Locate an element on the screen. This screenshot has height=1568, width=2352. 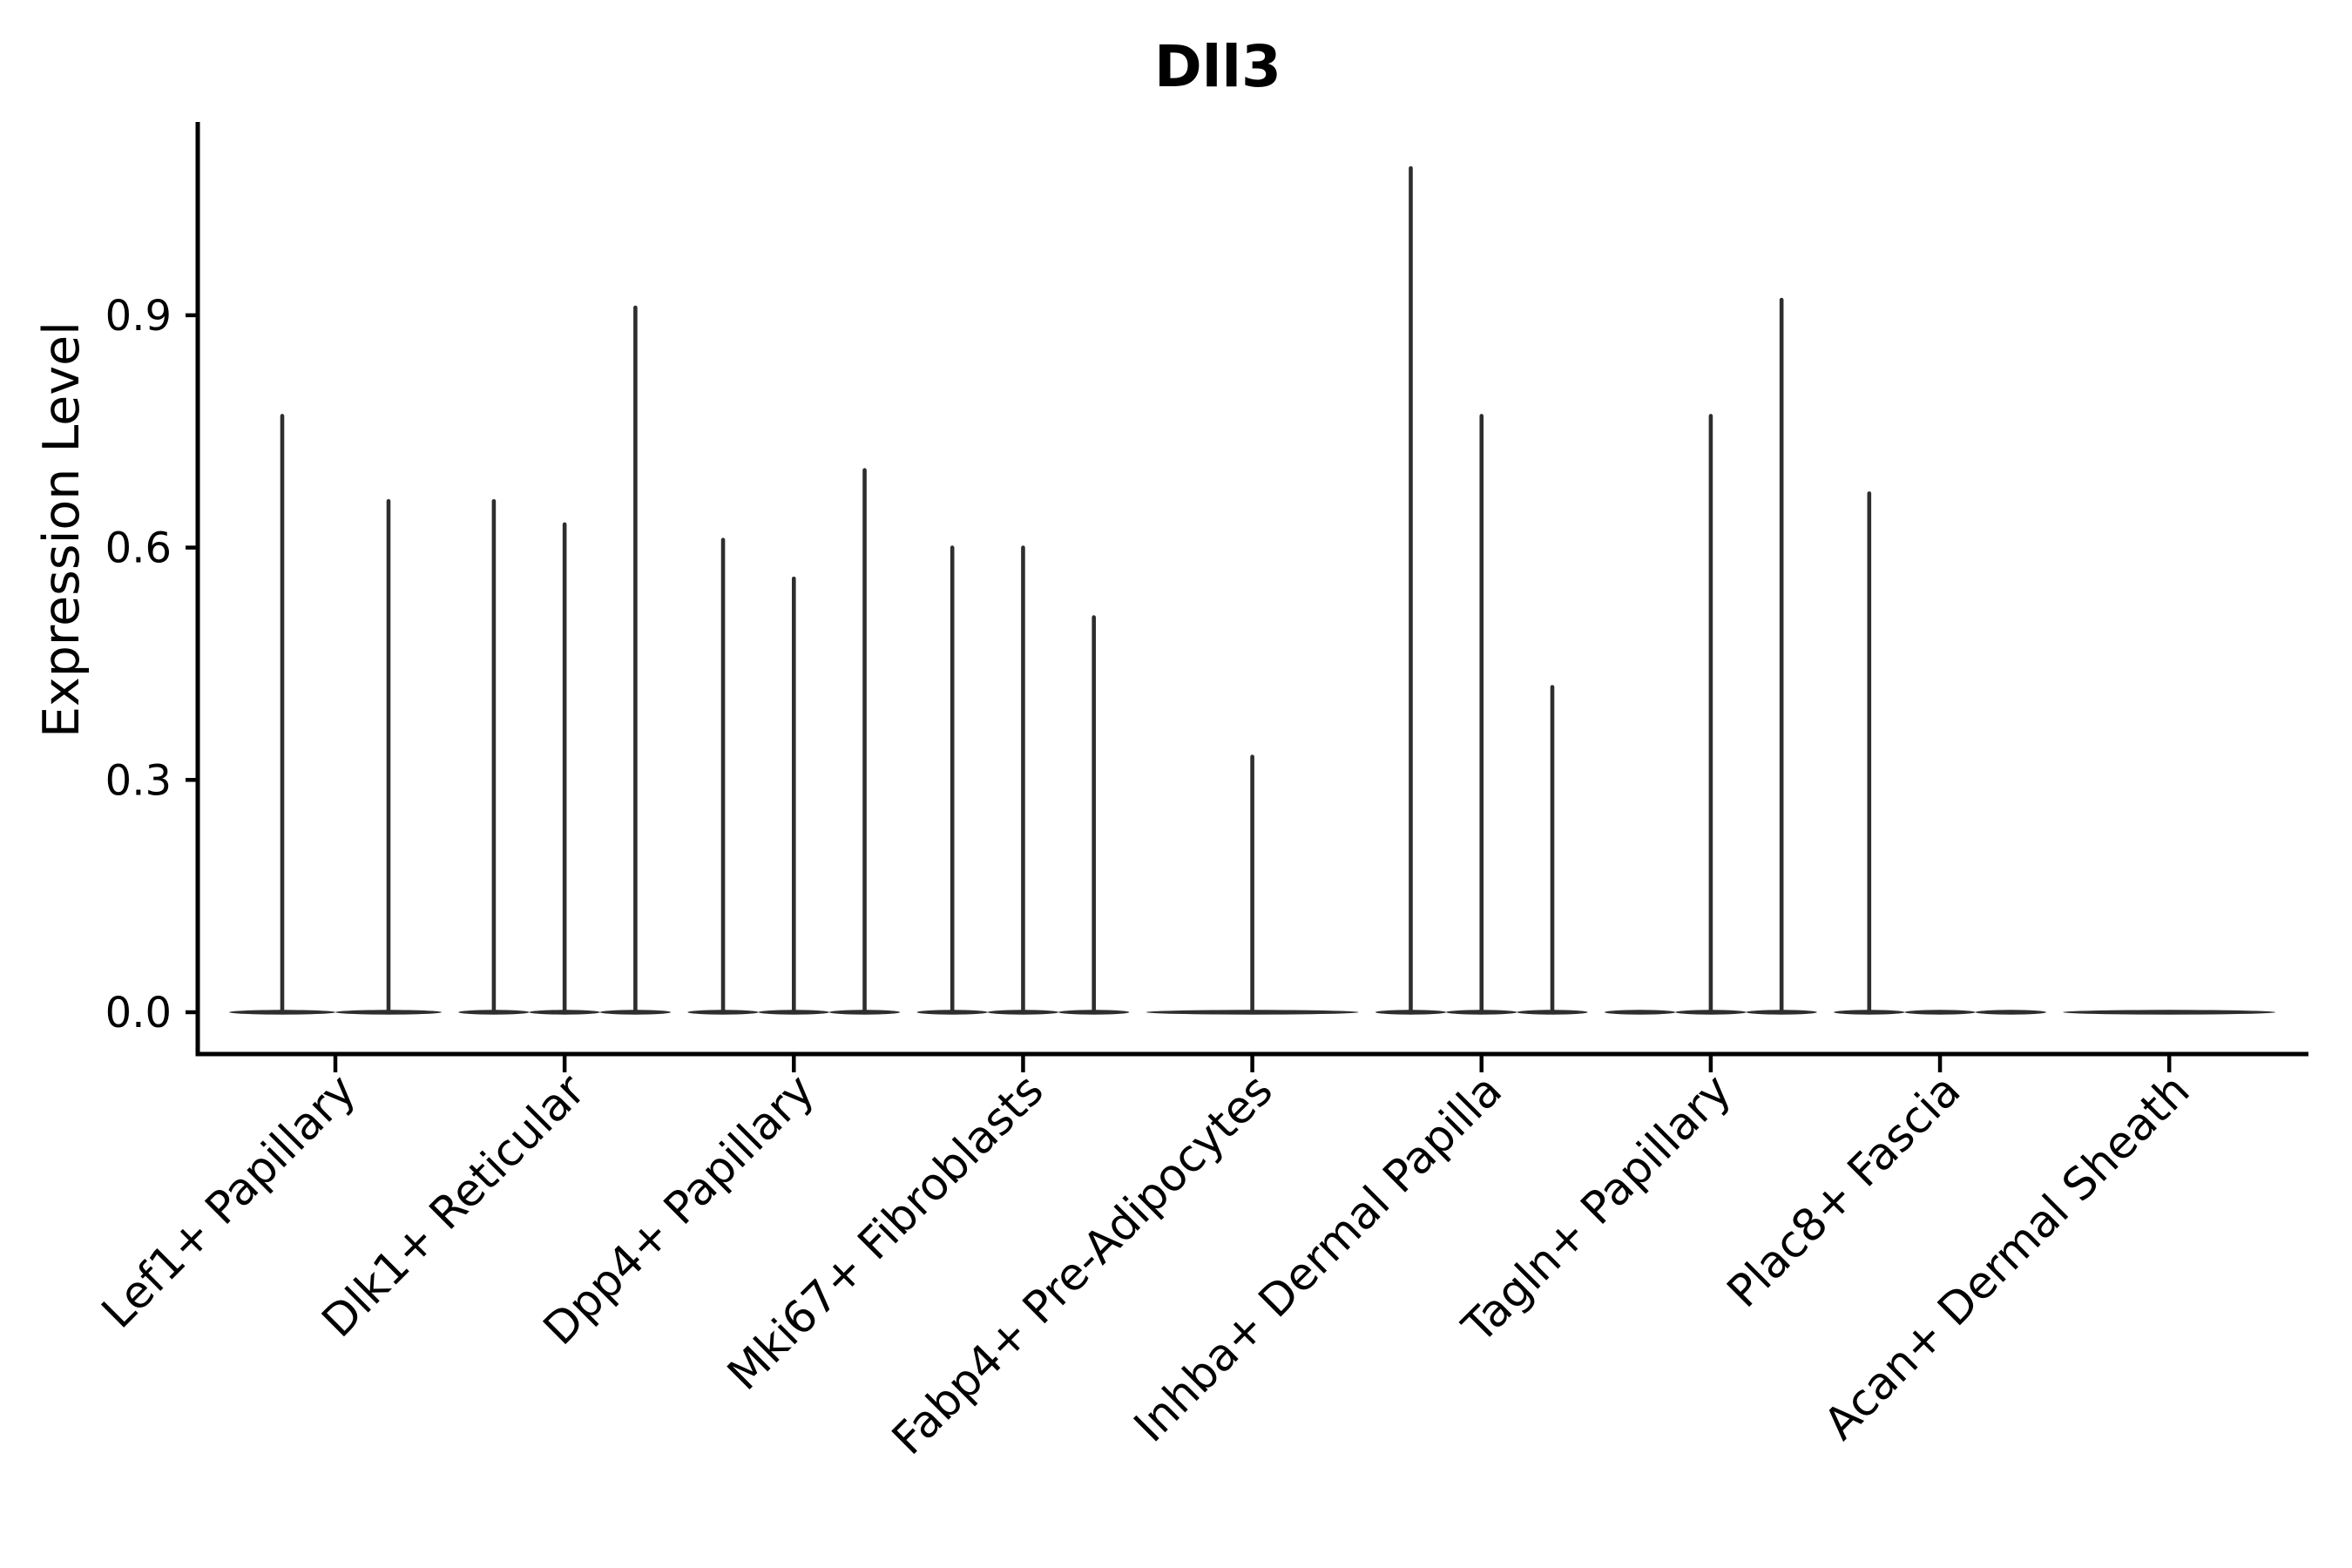
y-axis-label: Expression Level is located at coordinates (62, 529).